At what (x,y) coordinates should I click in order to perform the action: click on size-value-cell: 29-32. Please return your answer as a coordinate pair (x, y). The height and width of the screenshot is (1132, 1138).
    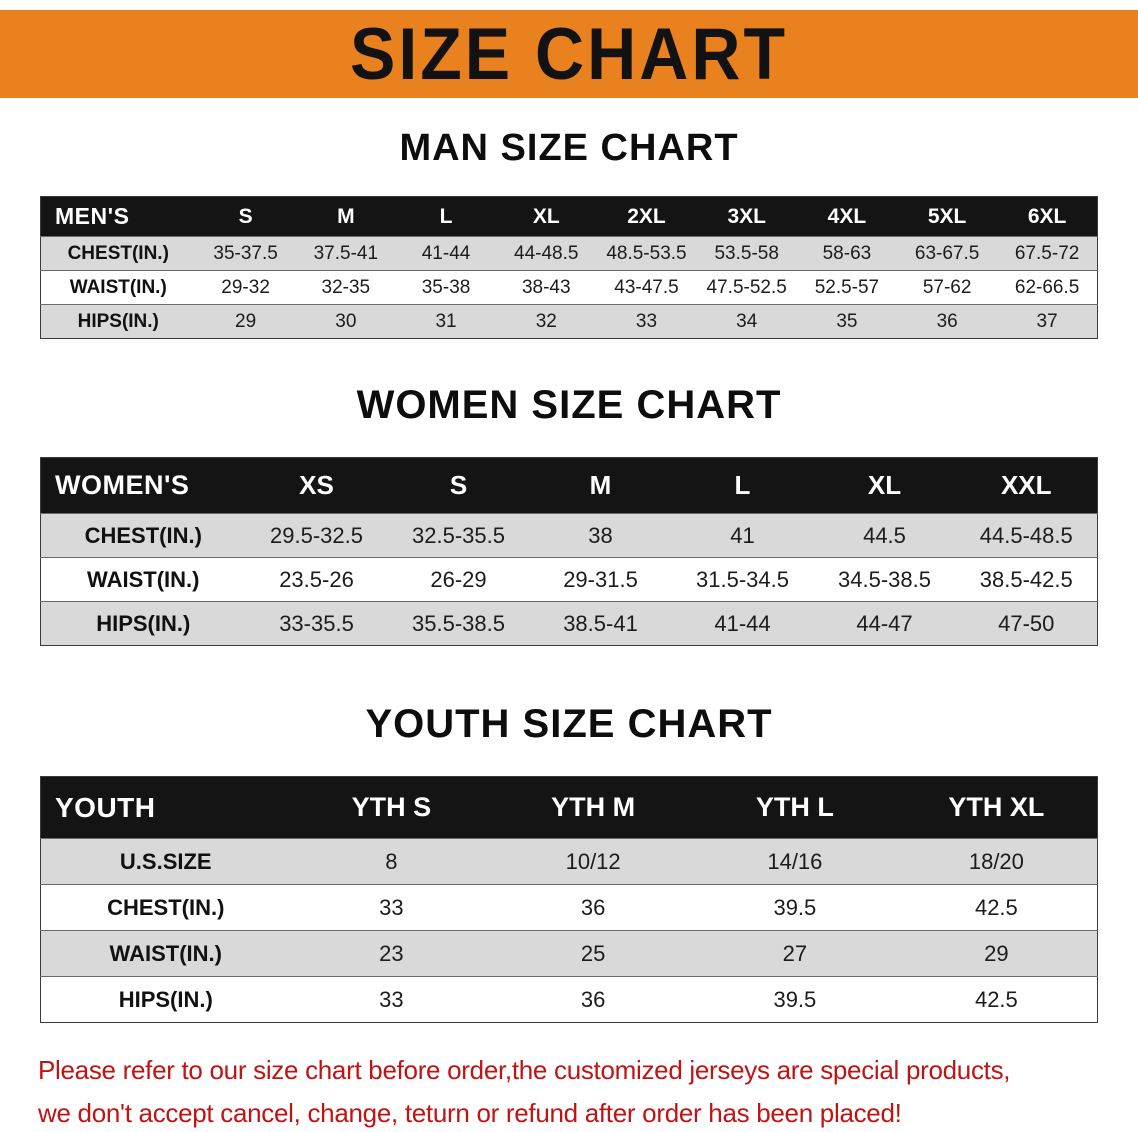
    Looking at the image, I should click on (245, 287).